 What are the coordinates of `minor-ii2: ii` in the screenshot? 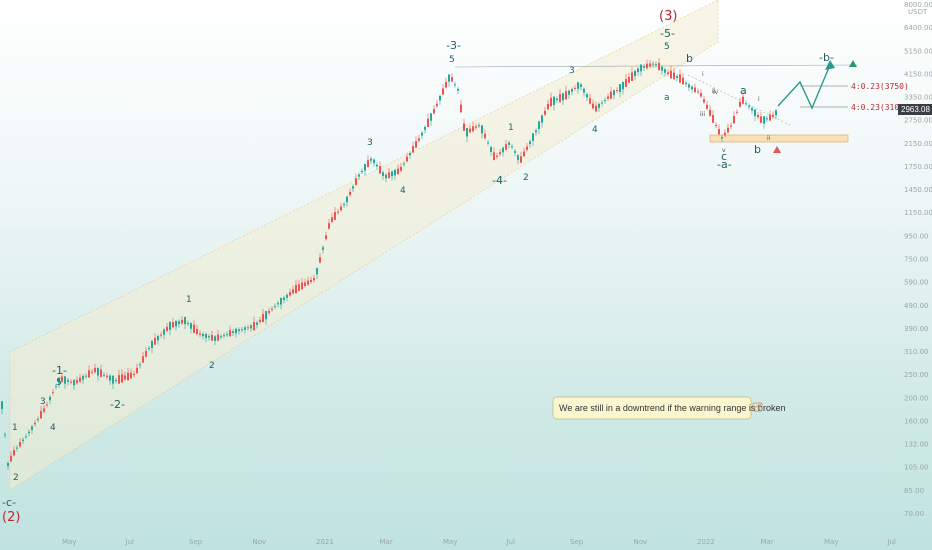 It's located at (769, 138).